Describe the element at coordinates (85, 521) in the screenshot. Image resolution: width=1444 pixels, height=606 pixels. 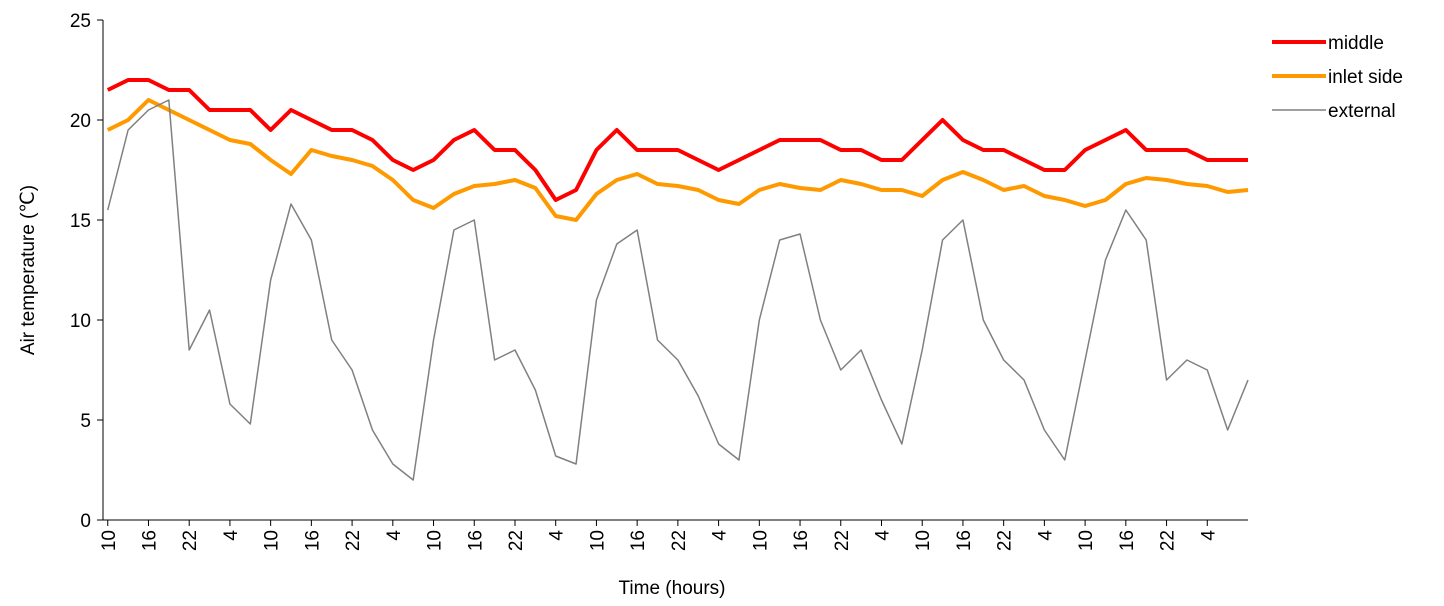
I see `y-tick-label: 0` at that location.